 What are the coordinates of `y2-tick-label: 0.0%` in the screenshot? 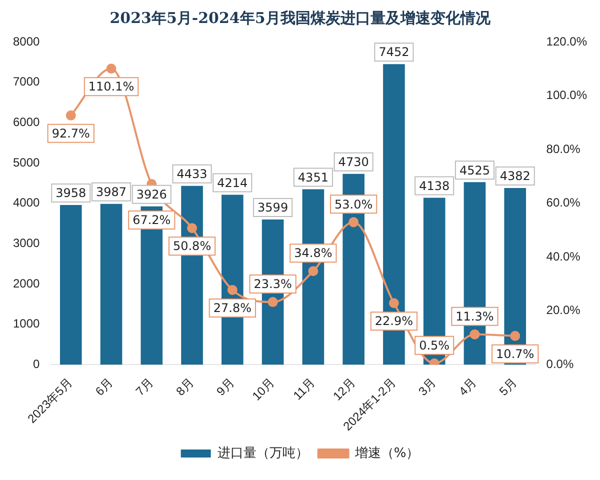 It's located at (560, 364).